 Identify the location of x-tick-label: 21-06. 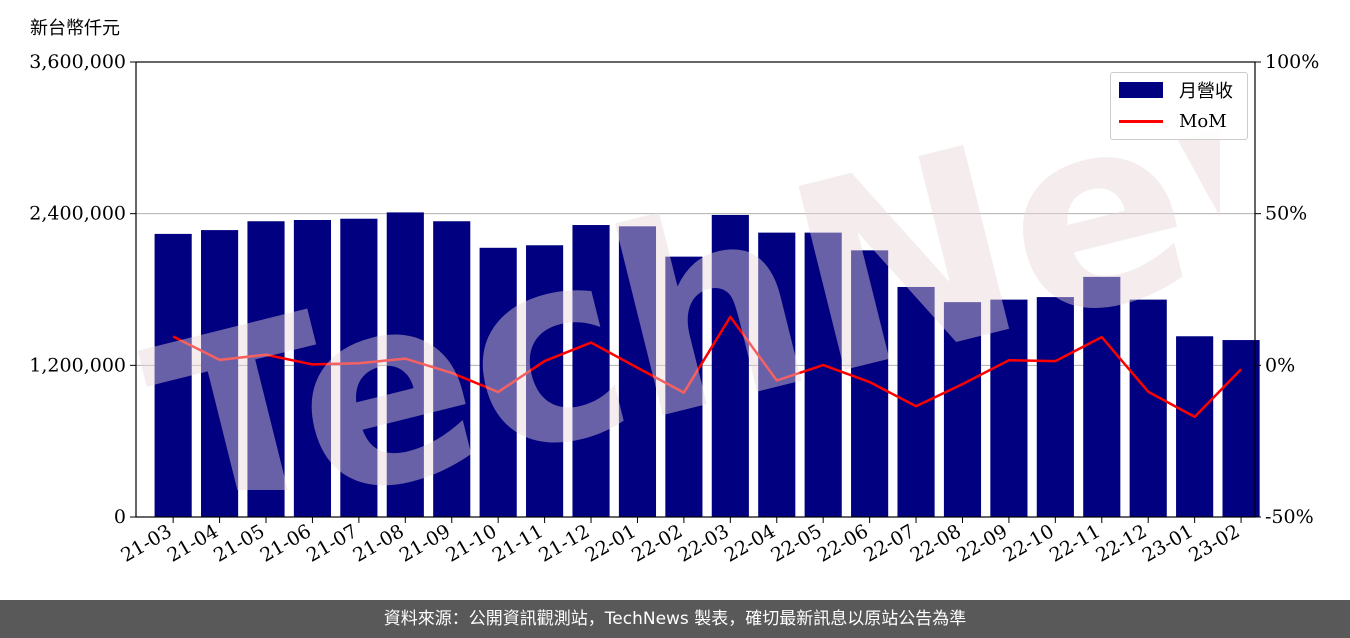
(285, 543).